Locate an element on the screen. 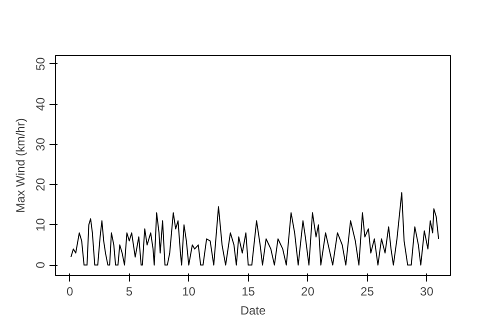  x-tick-label: 5 is located at coordinates (129, 291).